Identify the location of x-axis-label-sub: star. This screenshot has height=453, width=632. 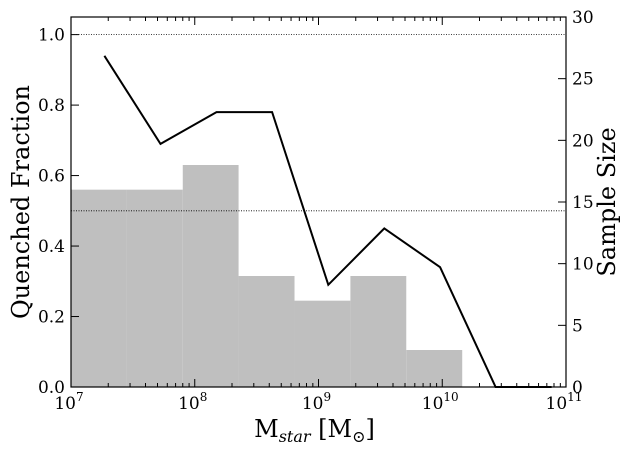
(295, 436).